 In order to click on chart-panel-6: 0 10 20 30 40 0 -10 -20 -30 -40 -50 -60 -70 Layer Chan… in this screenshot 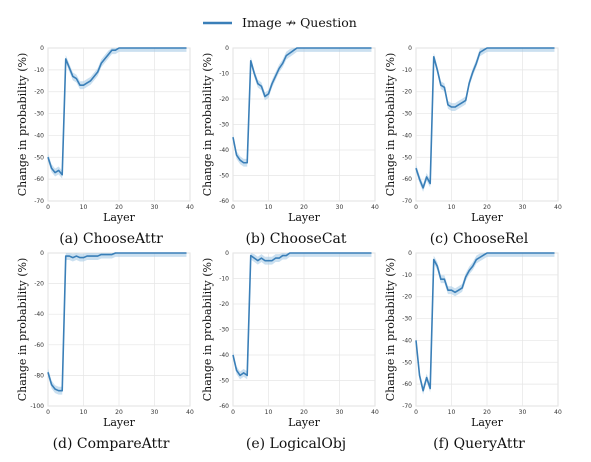, I will do `click(473, 351)`.